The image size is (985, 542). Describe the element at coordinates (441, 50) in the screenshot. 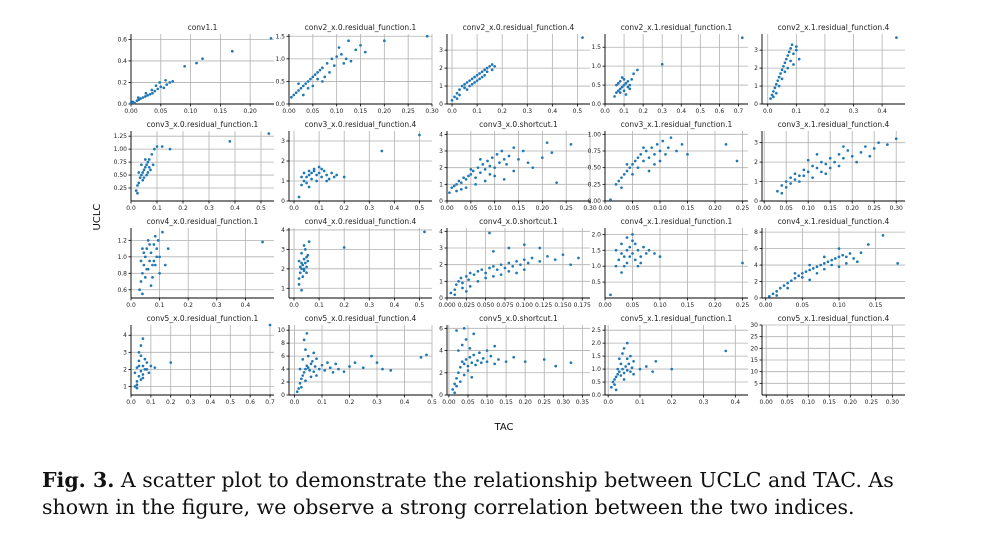

I see `y-tick-label: 3` at that location.